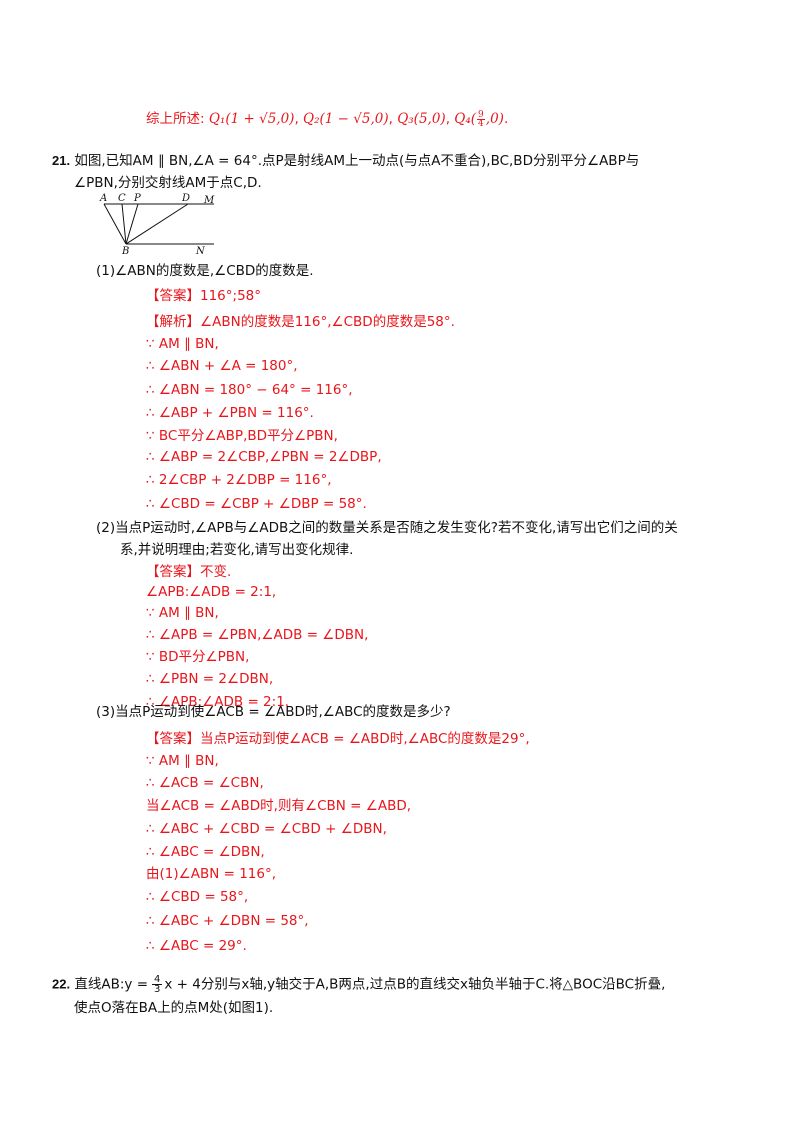 The width and height of the screenshot is (800, 1132). Describe the element at coordinates (237, 550) in the screenshot. I see `q21-part2-question-b: 系,并说明理由;若变化,请写出变化规律.` at that location.